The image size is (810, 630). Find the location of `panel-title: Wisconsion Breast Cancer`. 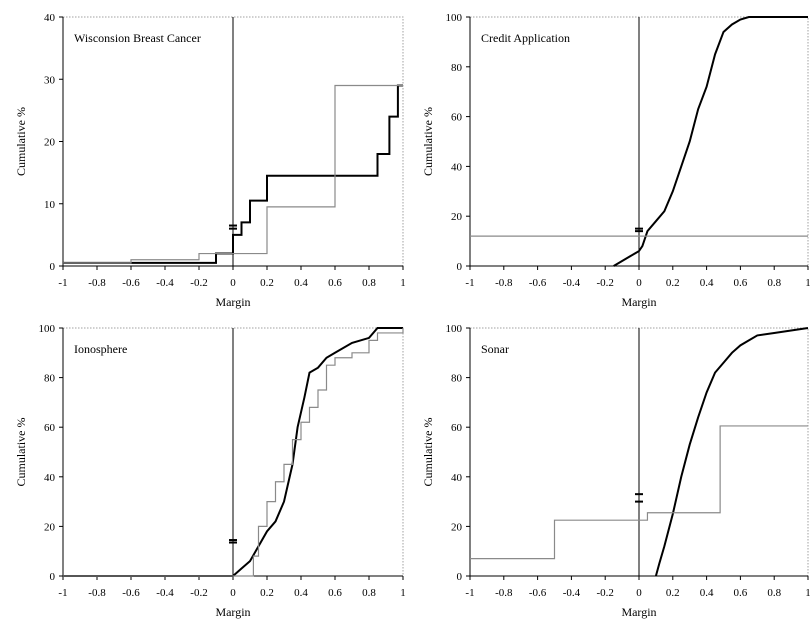

panel-title: Wisconsion Breast Cancer is located at coordinates (137, 38).